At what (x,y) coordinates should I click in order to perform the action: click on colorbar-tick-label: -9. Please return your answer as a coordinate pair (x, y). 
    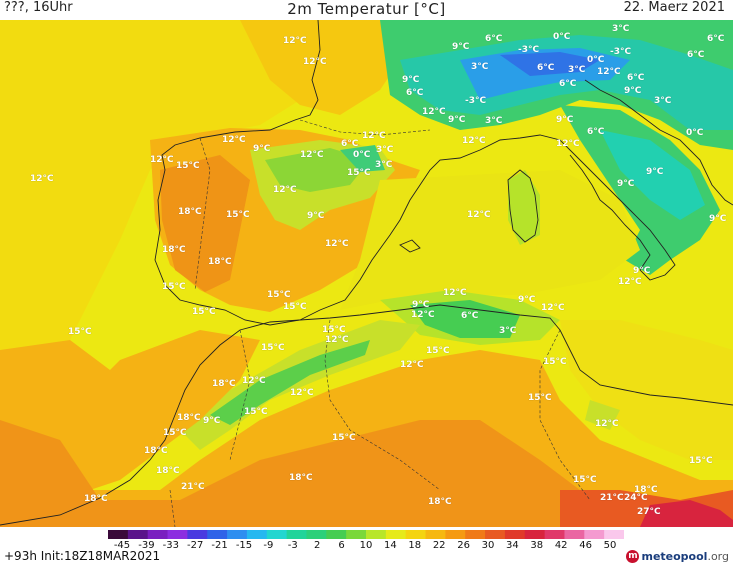
    Looking at the image, I should click on (268, 545).